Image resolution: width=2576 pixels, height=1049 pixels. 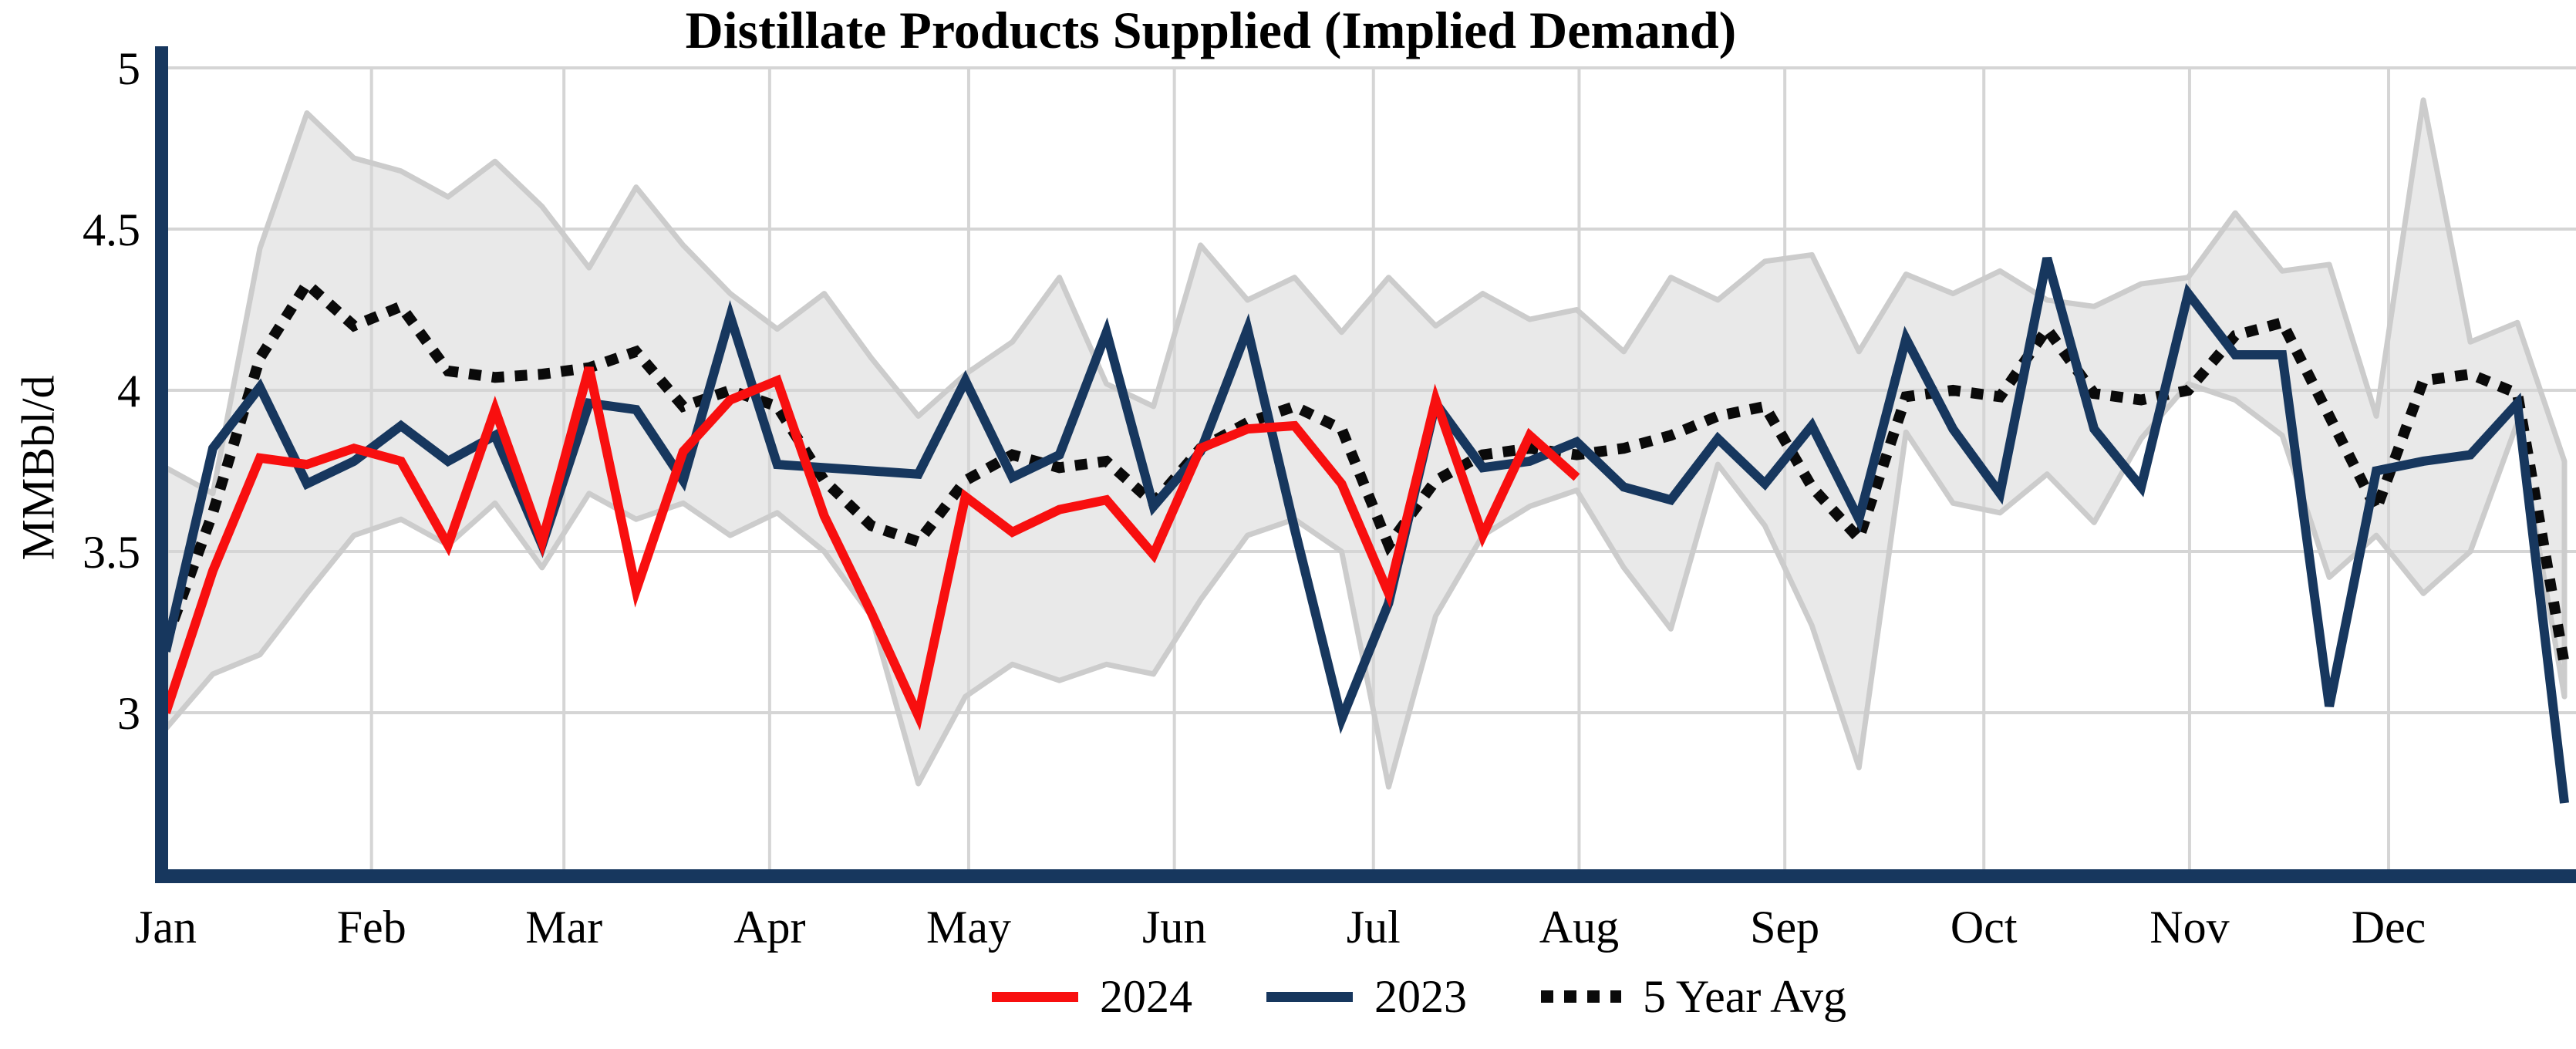 What do you see at coordinates (1146, 996) in the screenshot?
I see `legend-label-2024: 2024` at bounding box center [1146, 996].